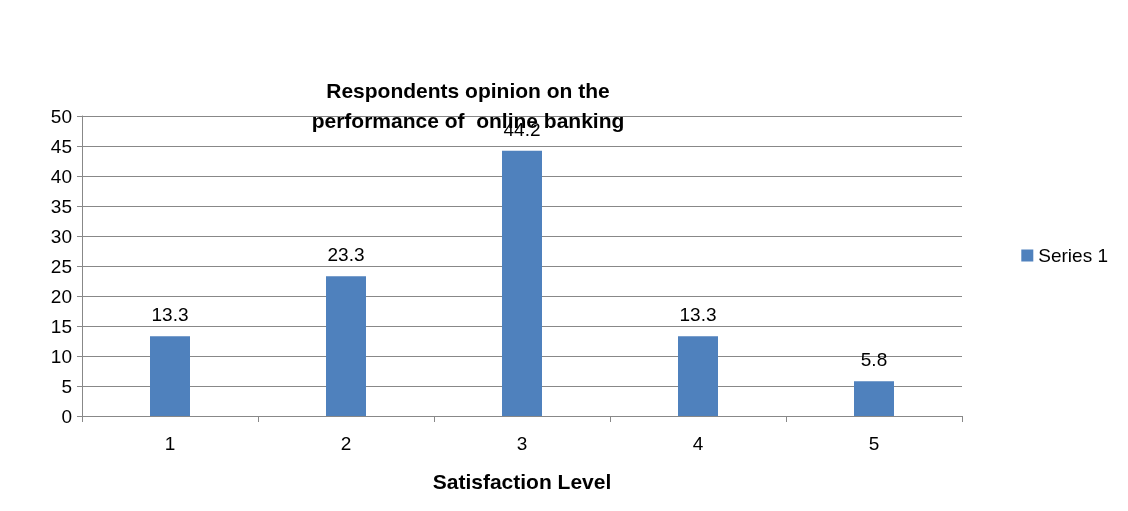 The width and height of the screenshot is (1128, 511). I want to click on x-tick-label: 2, so click(346, 443).